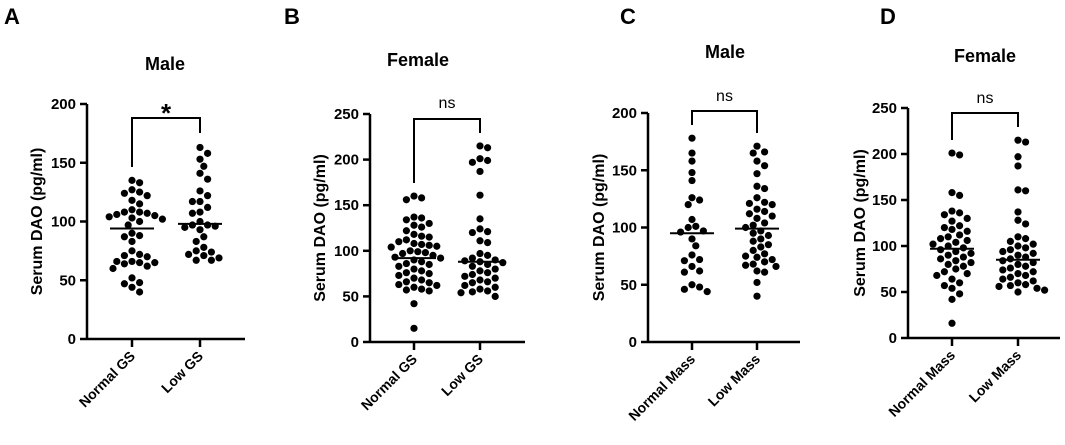 The height and width of the screenshot is (445, 1065). I want to click on y-tick-label: 100, so click(624, 228).